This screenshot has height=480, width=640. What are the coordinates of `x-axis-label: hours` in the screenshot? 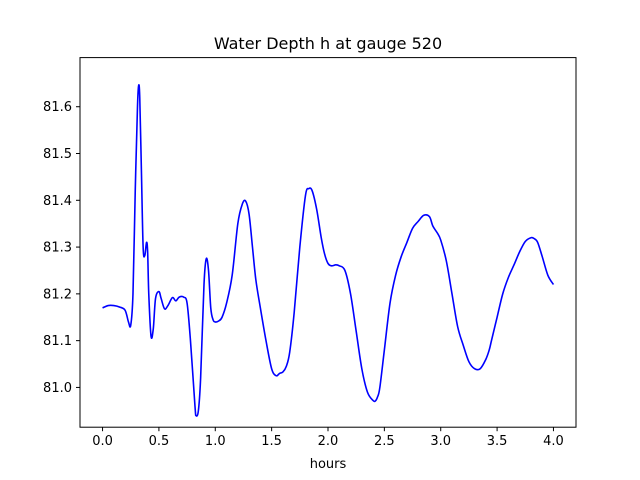 It's located at (328, 464).